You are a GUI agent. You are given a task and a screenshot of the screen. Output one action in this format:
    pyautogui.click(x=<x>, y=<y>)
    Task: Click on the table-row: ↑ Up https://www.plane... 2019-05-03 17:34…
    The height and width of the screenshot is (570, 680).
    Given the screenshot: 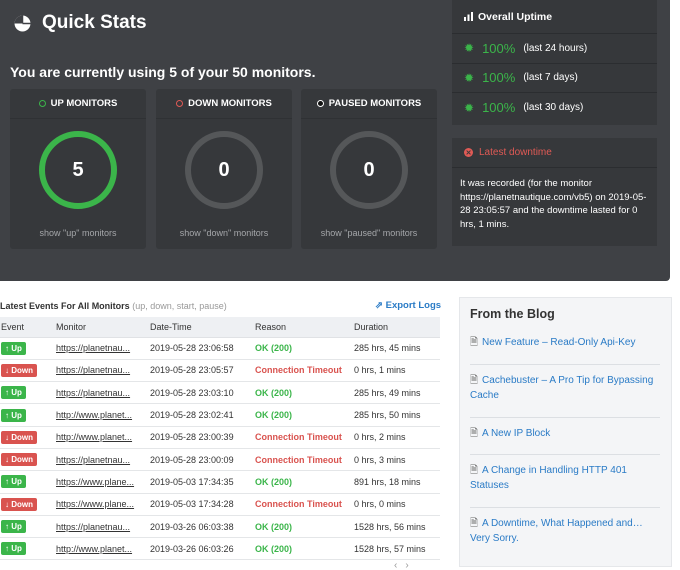 What is the action you would take?
    pyautogui.click(x=220, y=482)
    